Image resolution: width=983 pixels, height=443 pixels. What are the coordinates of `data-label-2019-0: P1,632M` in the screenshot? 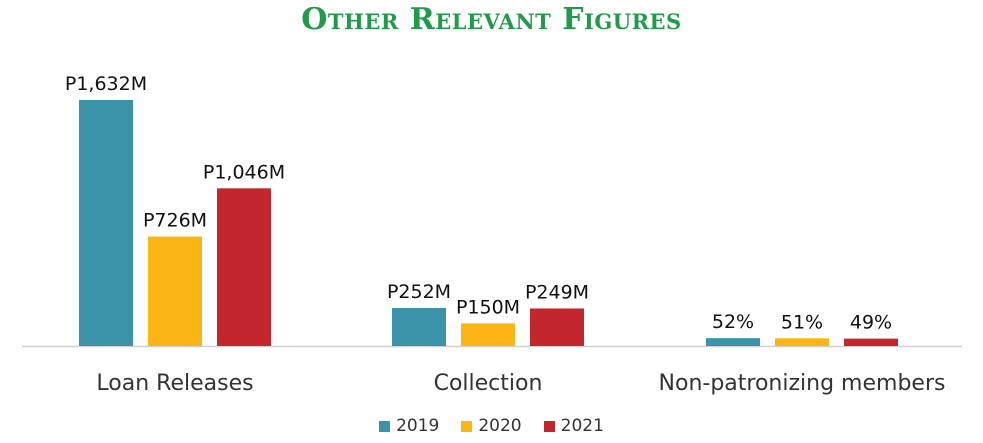 It's located at (106, 84).